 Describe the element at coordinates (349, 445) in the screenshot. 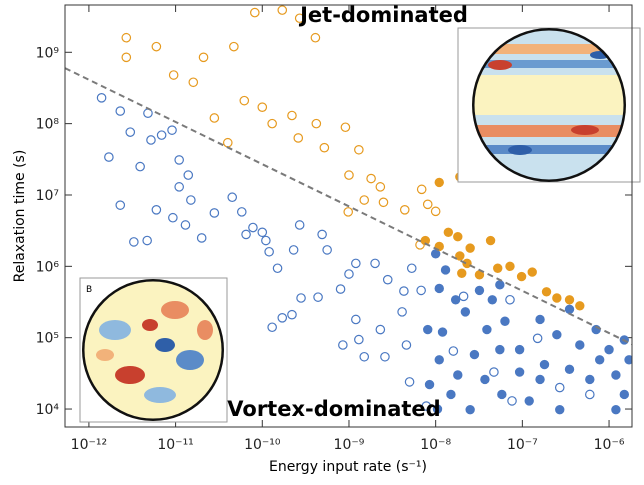

I see `x-tick-label: 10⁻⁹` at that location.